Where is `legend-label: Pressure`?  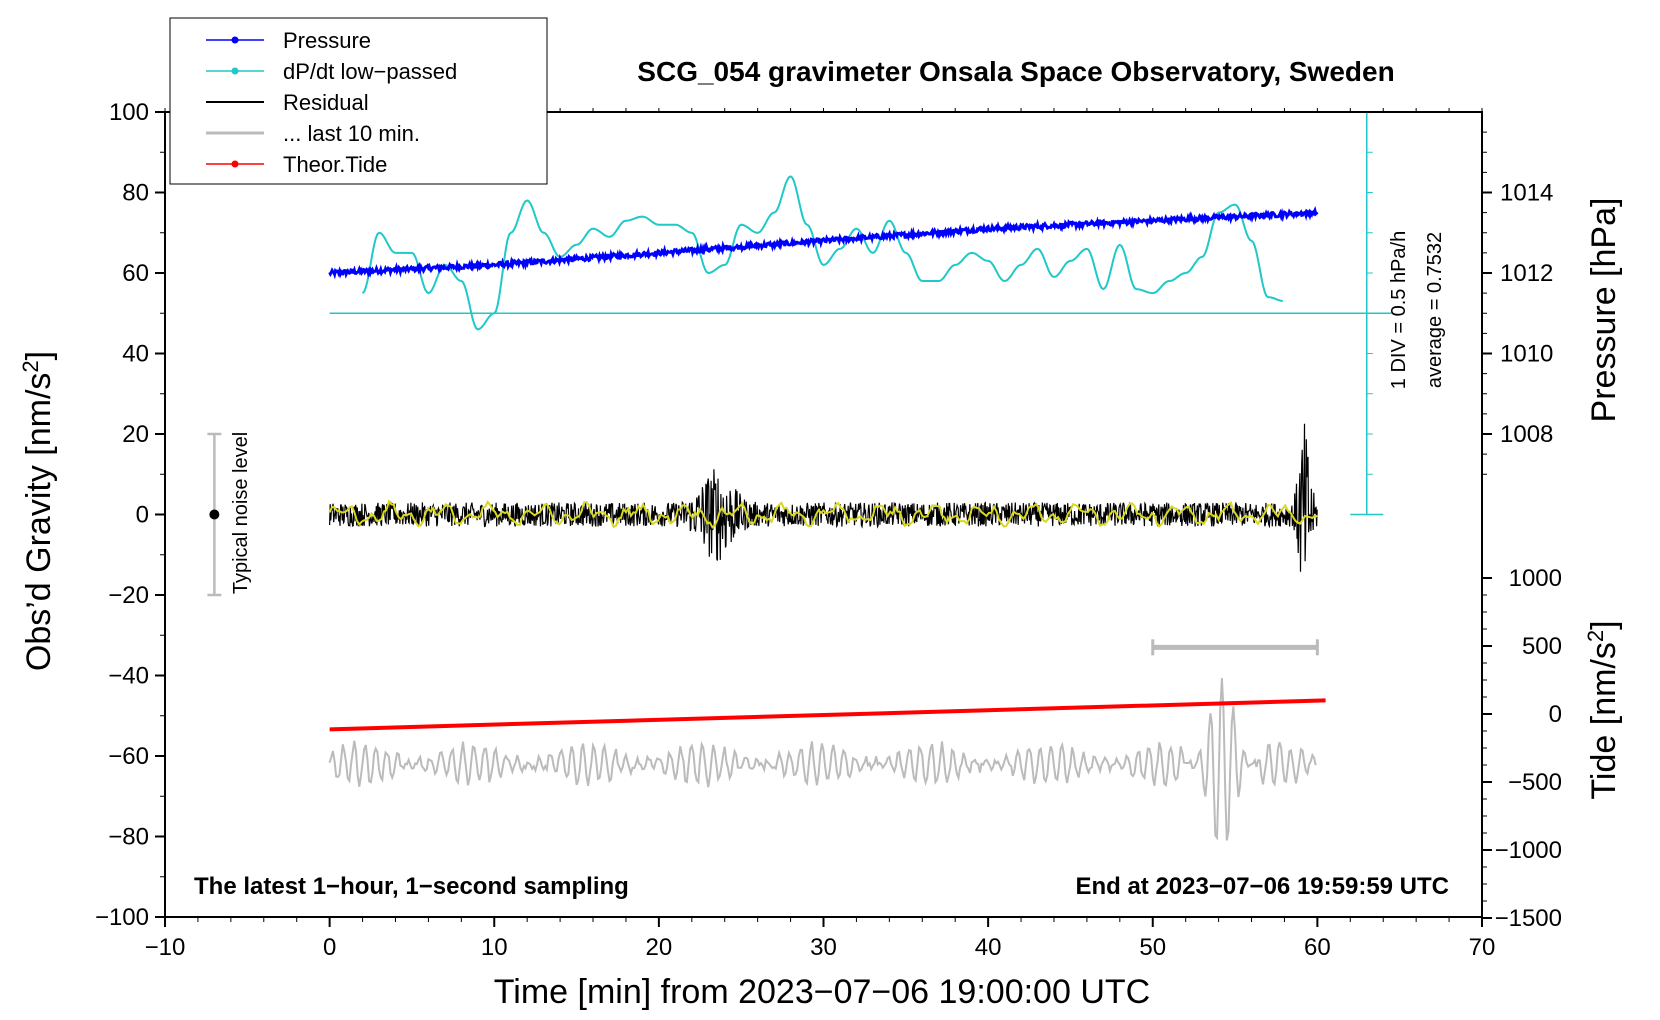 legend-label: Pressure is located at coordinates (327, 40).